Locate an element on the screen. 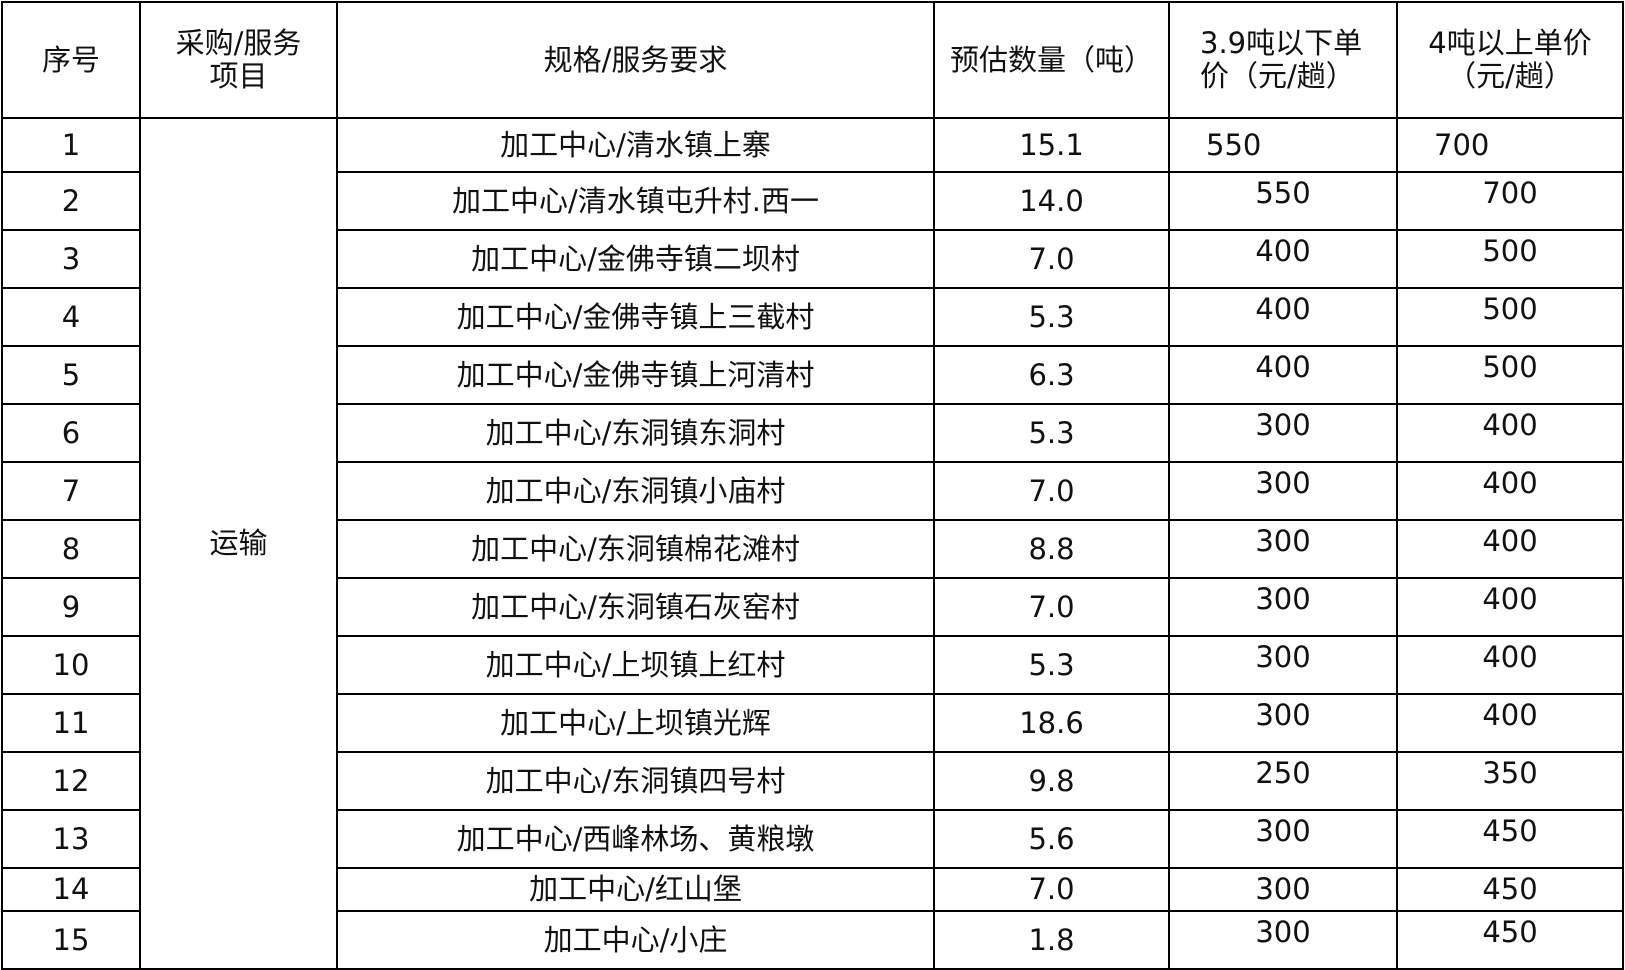  table-row: 4 加工中心/金佛寺镇上三截村 5.3 400 500 is located at coordinates (812, 317).